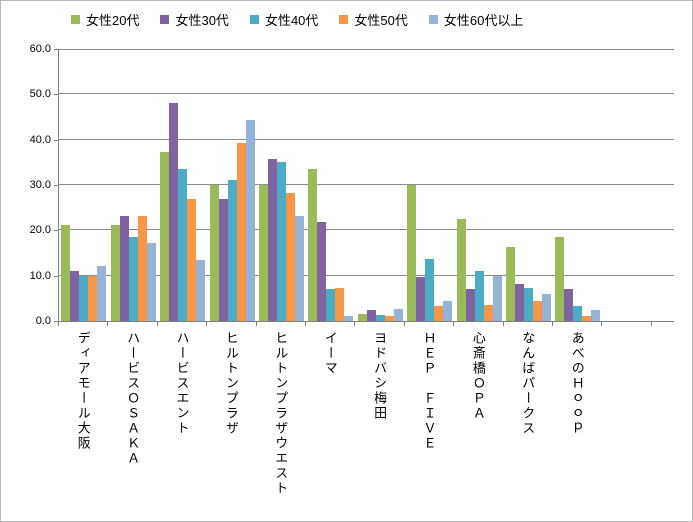 This screenshot has height=522, width=693. Describe the element at coordinates (429, 391) in the screenshot. I see `x-axis-label: ＨＥＰ ＦＩＶＥ` at that location.